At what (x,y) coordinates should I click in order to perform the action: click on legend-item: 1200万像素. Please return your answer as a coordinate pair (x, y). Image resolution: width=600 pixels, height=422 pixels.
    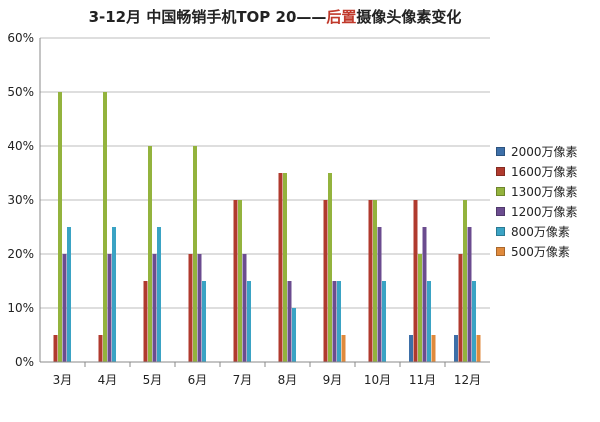
    Looking at the image, I should click on (537, 211).